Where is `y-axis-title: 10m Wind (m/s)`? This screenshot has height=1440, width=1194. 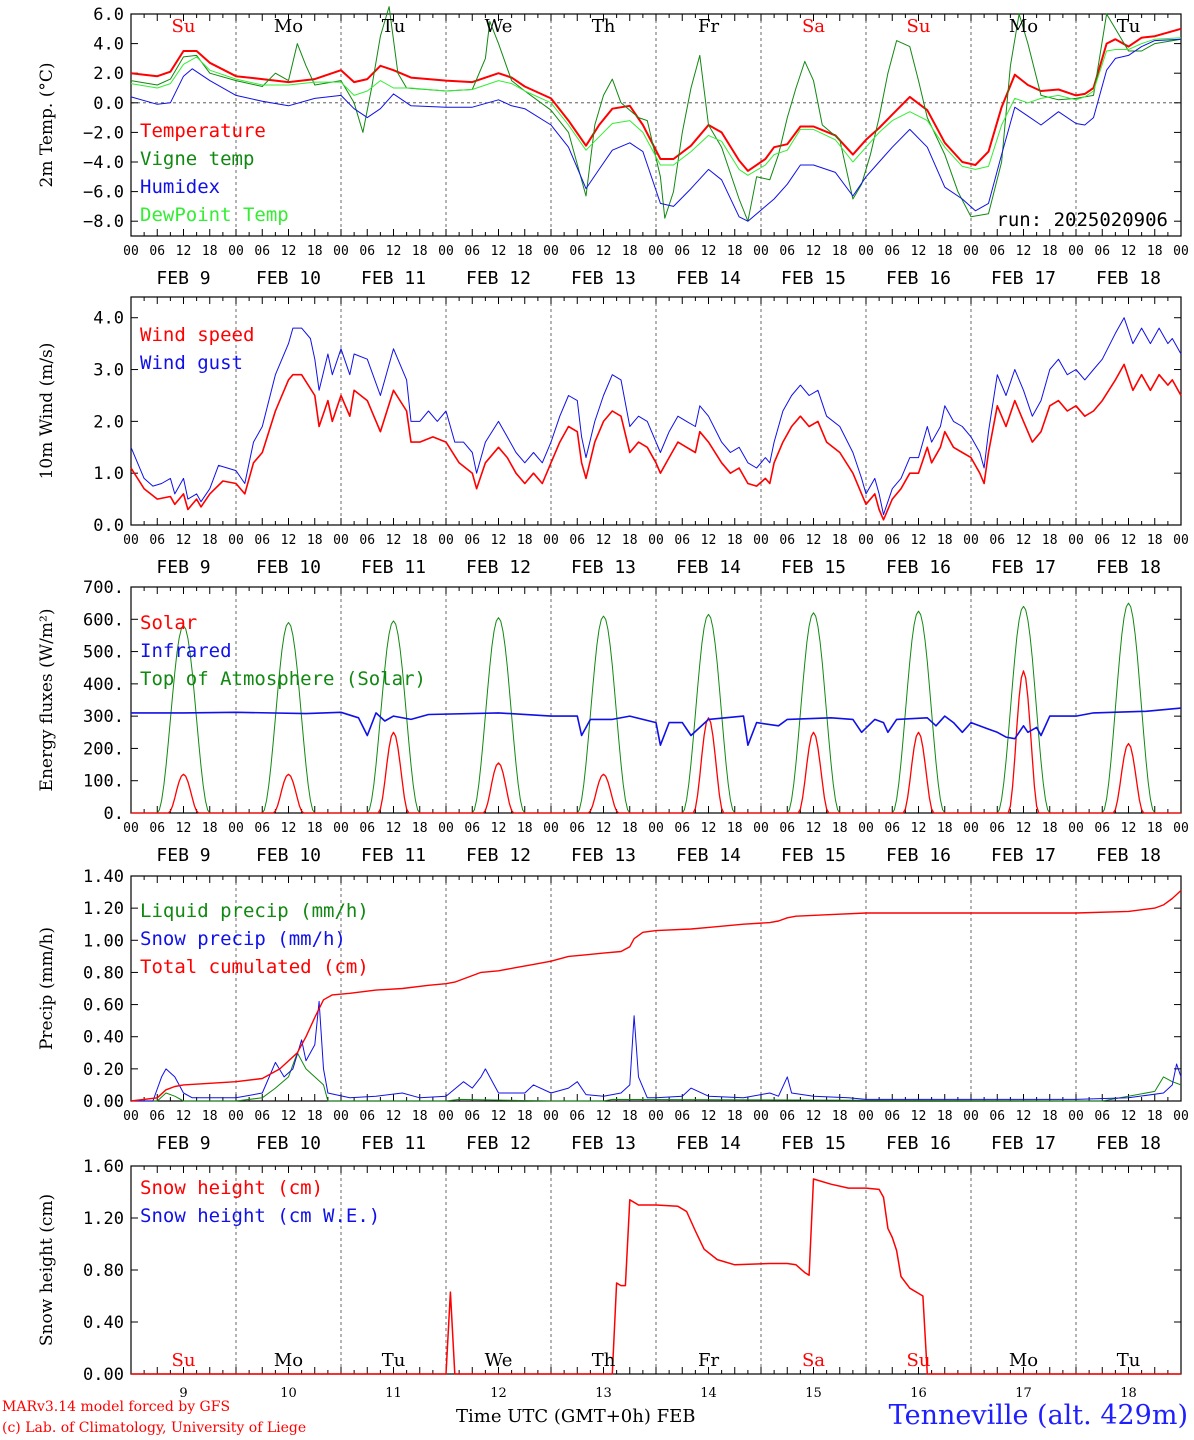
y-axis-title: 10m Wind (m/s) is located at coordinates (47, 411).